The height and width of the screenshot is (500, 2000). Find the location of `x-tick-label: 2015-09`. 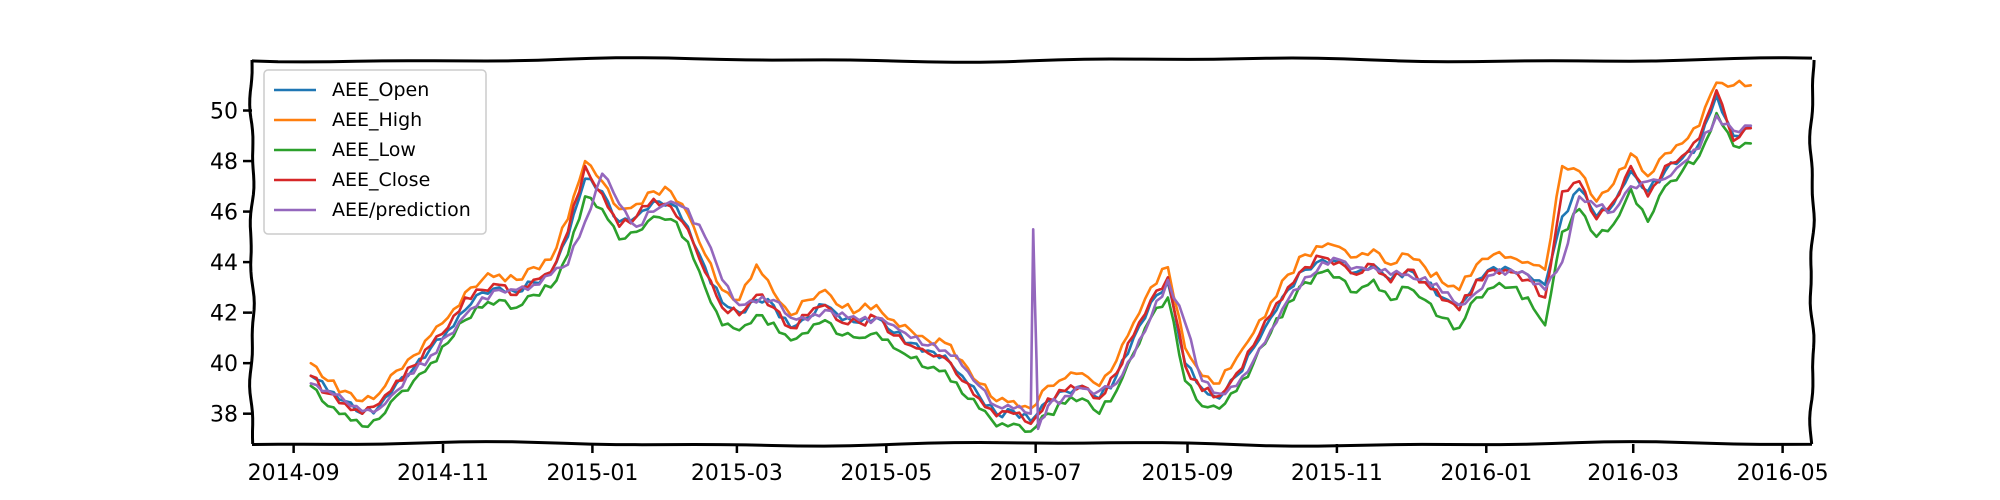

x-tick-label: 2015-09 is located at coordinates (1188, 473).